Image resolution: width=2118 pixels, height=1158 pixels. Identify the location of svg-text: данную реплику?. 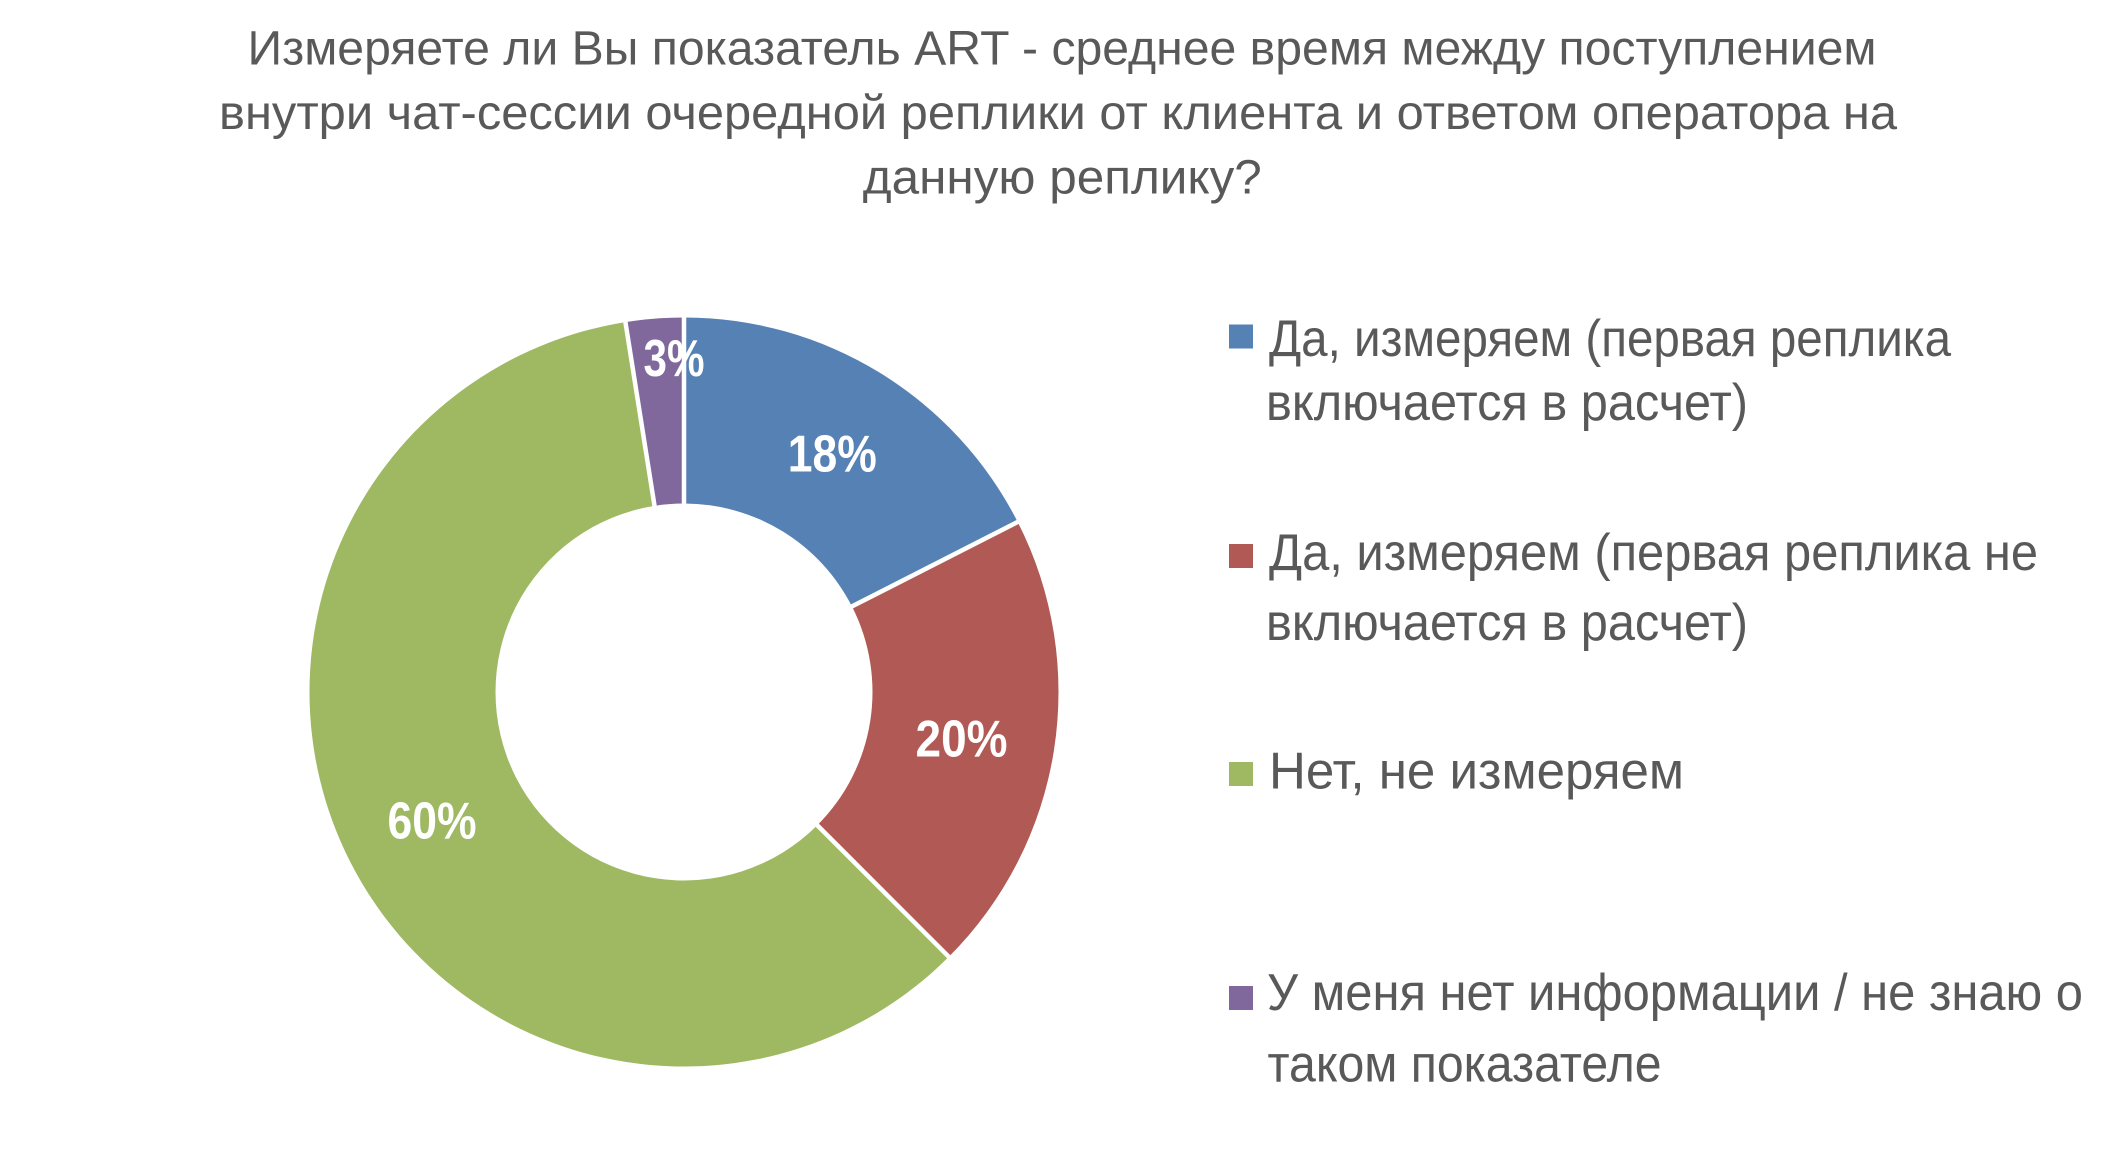
(1062, 178).